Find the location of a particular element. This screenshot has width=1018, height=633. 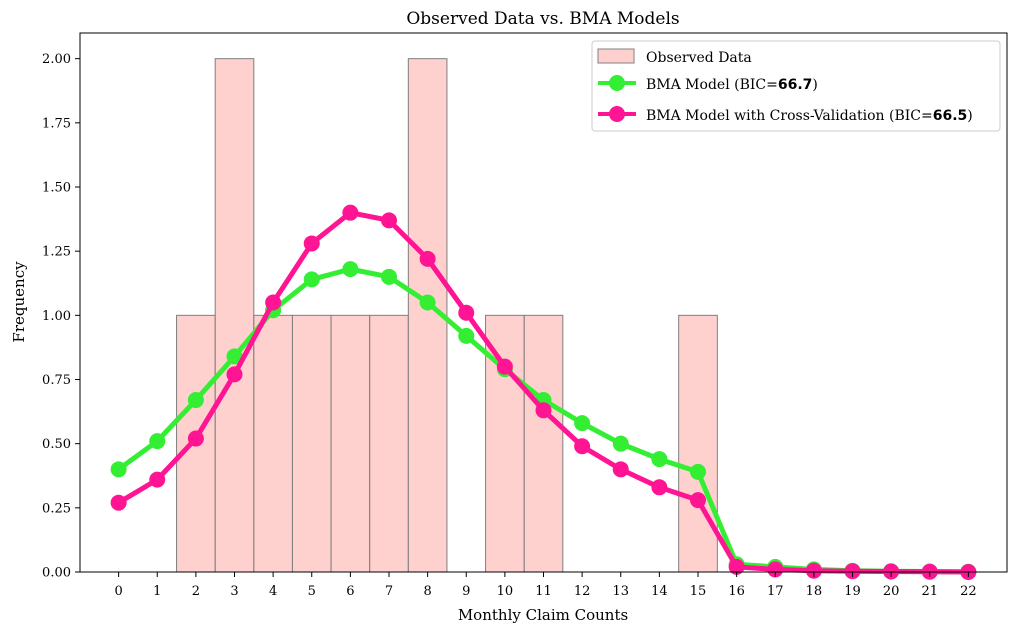

x-tick-label: 19 is located at coordinates (852, 591).